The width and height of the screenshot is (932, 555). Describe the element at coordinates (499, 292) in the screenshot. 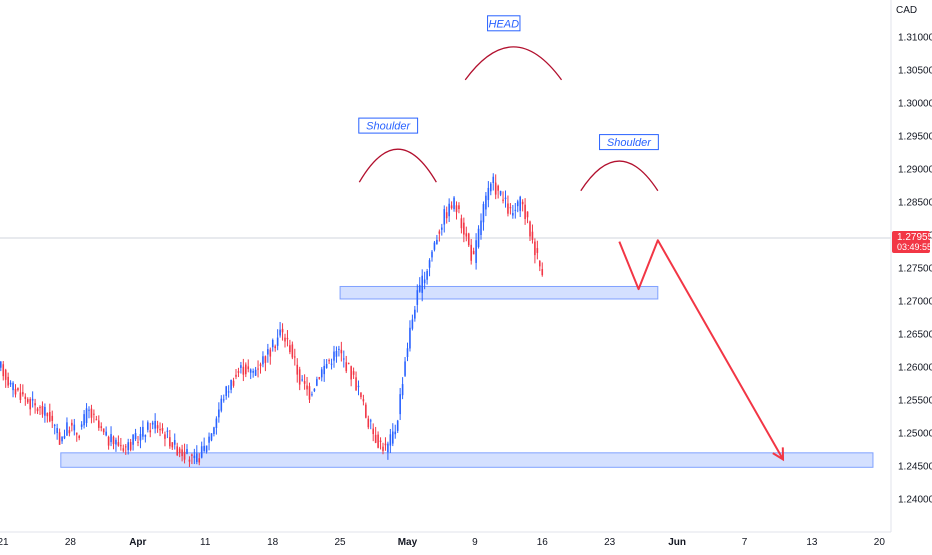

I see `zone-neckline` at that location.